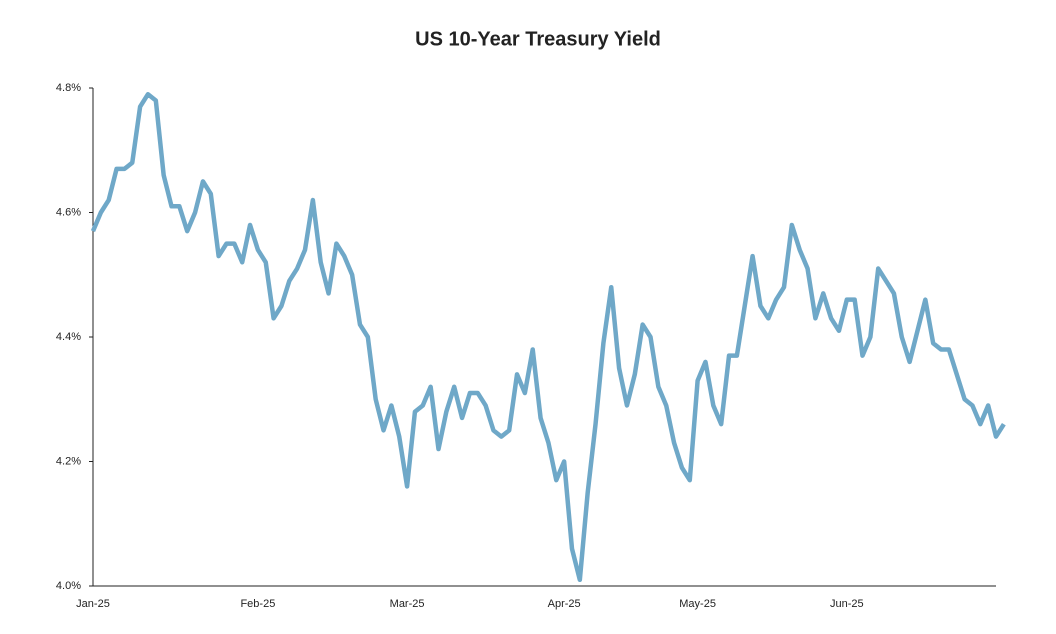 This screenshot has height=634, width=1056. What do you see at coordinates (257, 604) in the screenshot?
I see `x-tick-label: Feb-25` at bounding box center [257, 604].